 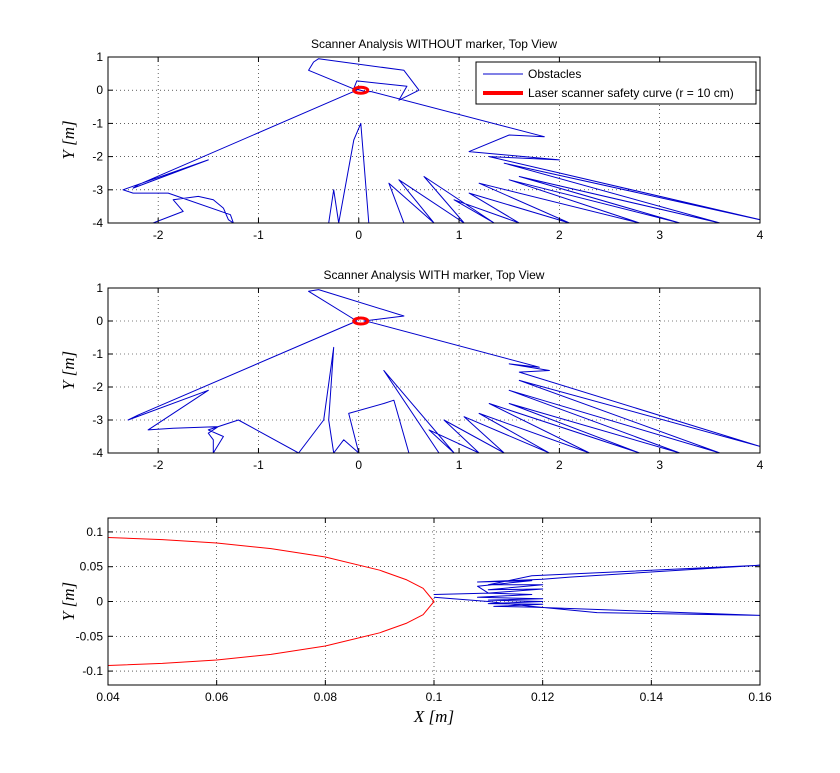 What do you see at coordinates (652, 697) in the screenshot?
I see `x-tick-label: 0.14` at bounding box center [652, 697].